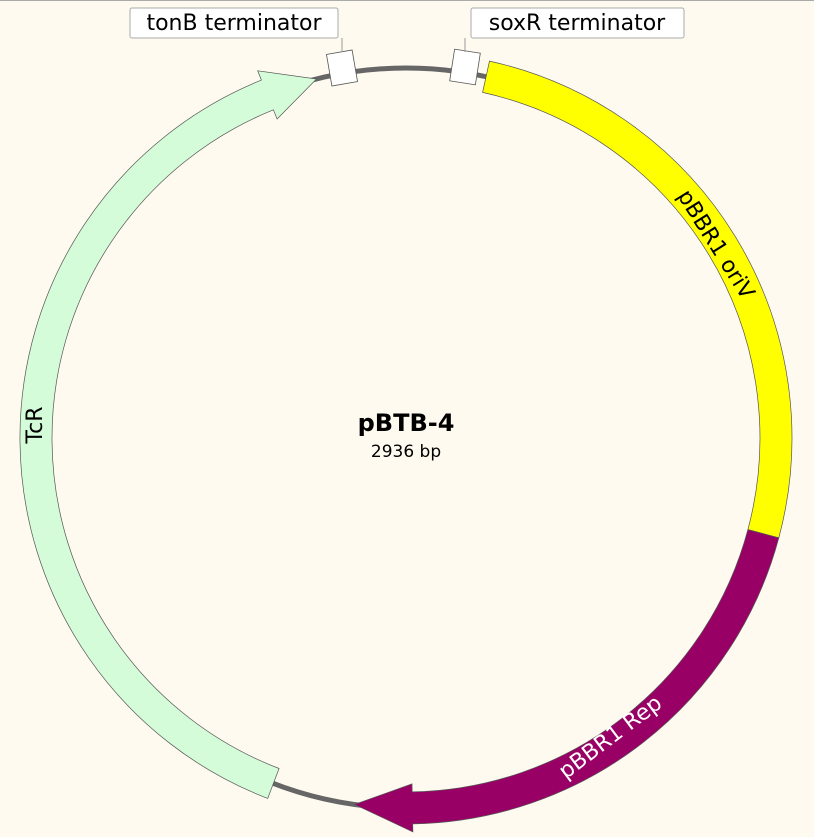  Describe the element at coordinates (610, 738) in the screenshot. I see `feature-label: pBBR1 Rep` at that location.